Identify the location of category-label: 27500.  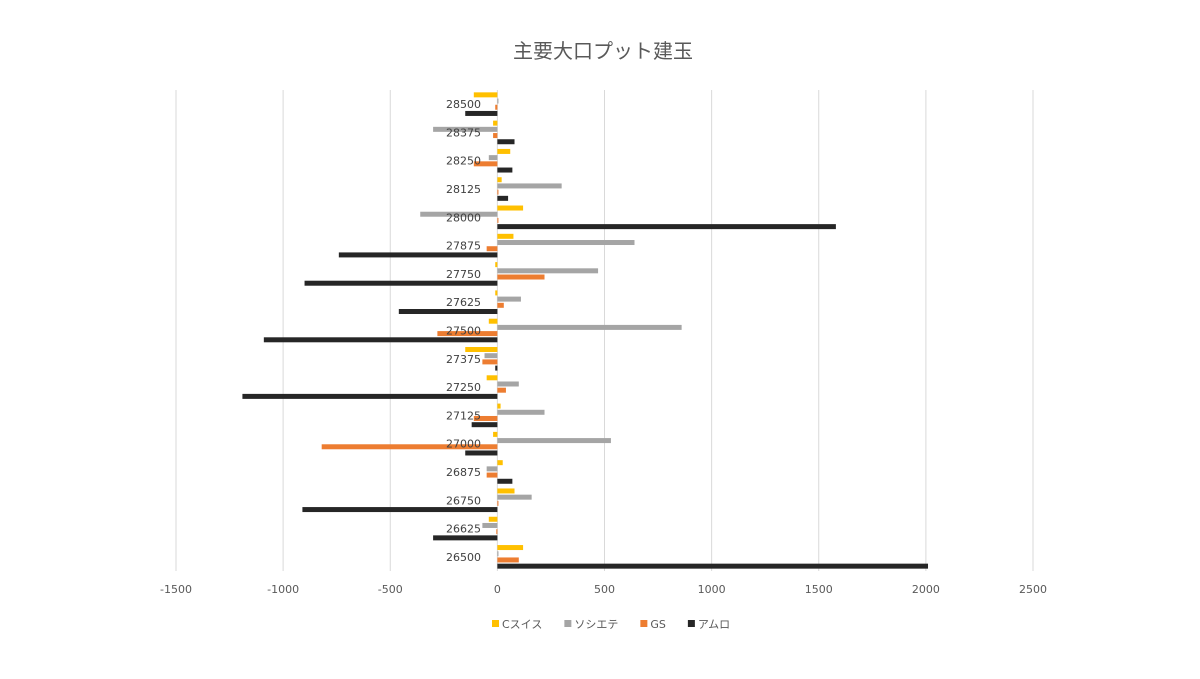
(463, 331).